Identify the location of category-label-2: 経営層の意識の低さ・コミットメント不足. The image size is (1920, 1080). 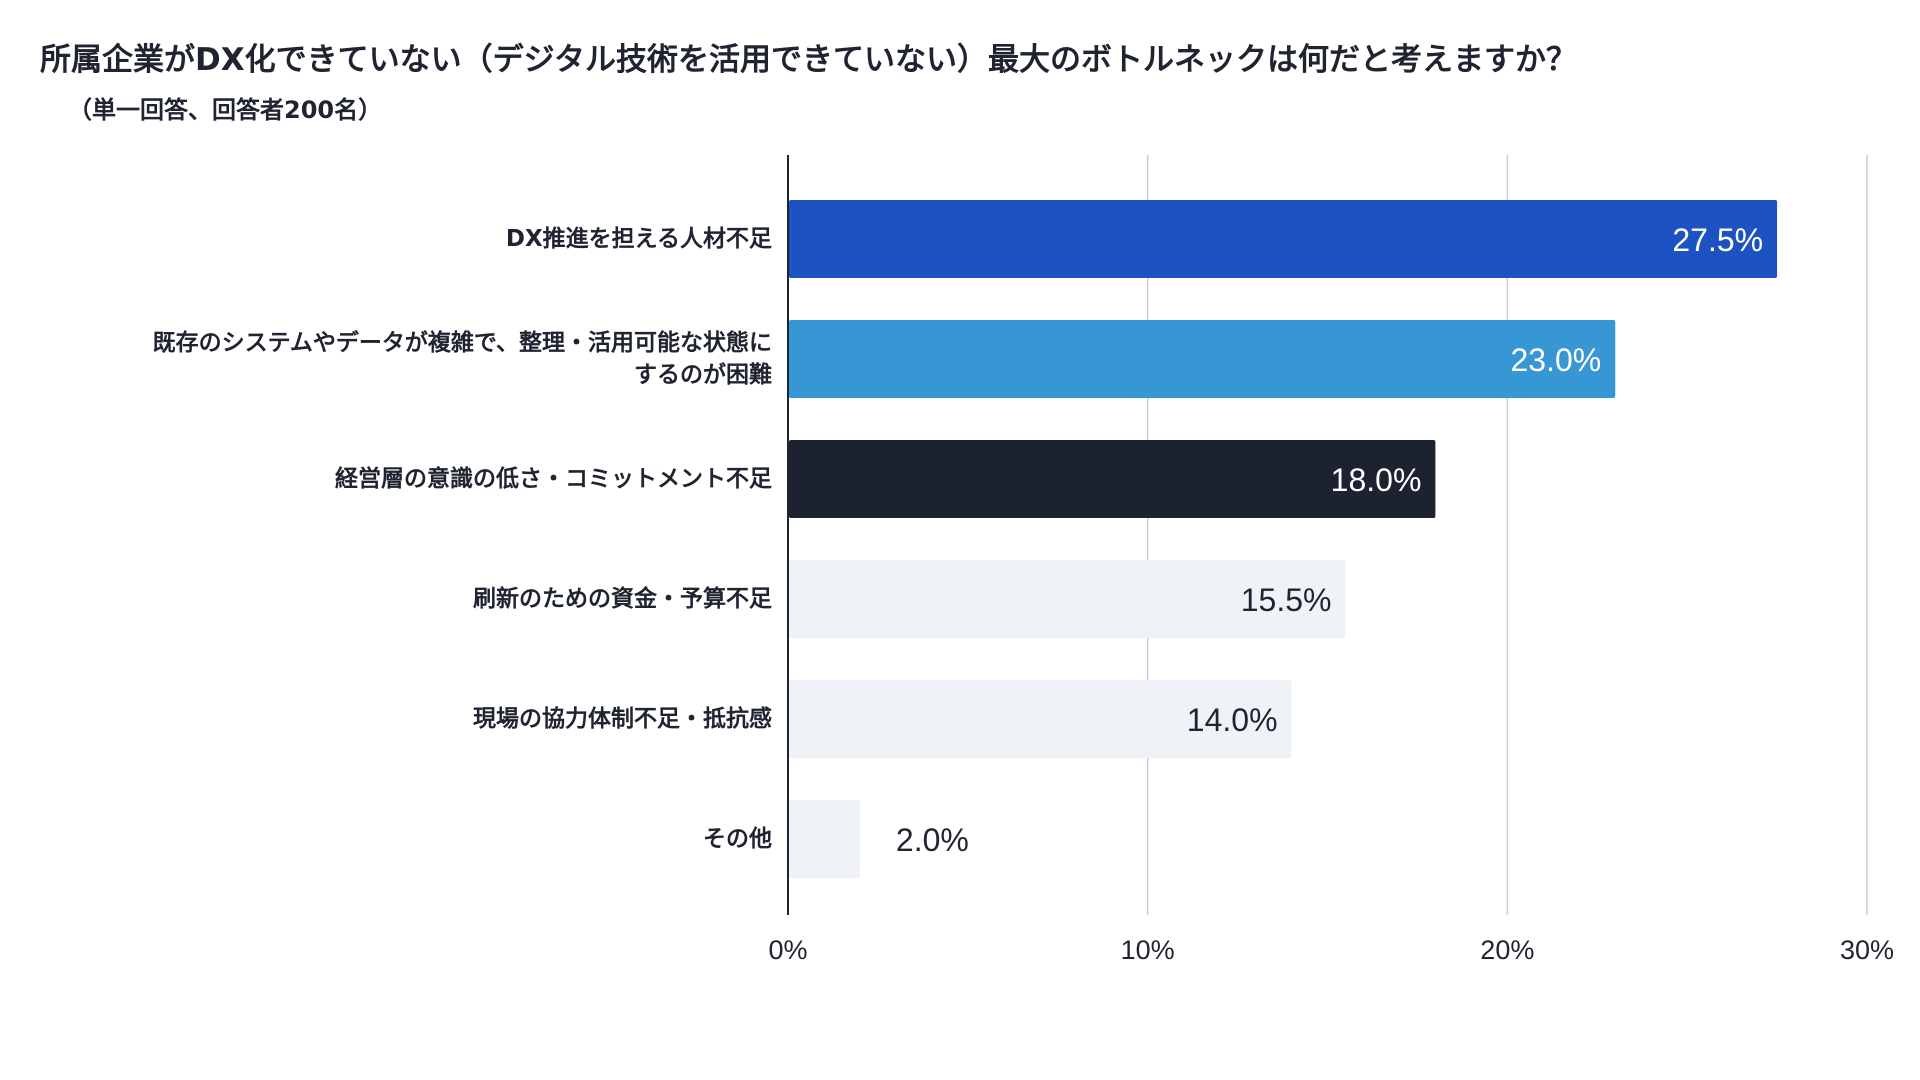
(553, 478).